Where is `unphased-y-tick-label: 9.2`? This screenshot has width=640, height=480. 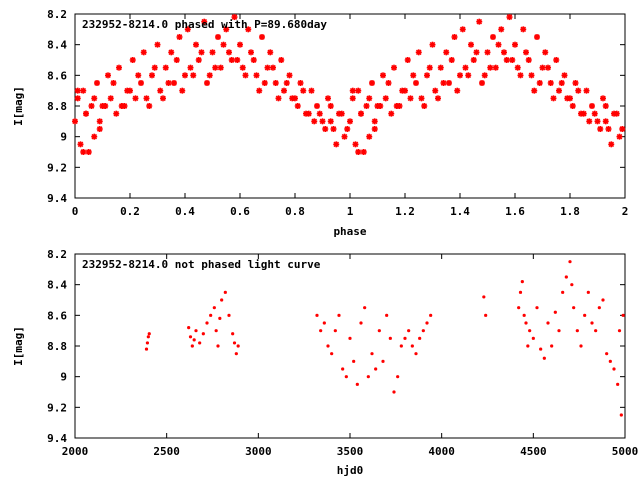
unphased-y-tick-label: 9.2 is located at coordinates (57, 407).